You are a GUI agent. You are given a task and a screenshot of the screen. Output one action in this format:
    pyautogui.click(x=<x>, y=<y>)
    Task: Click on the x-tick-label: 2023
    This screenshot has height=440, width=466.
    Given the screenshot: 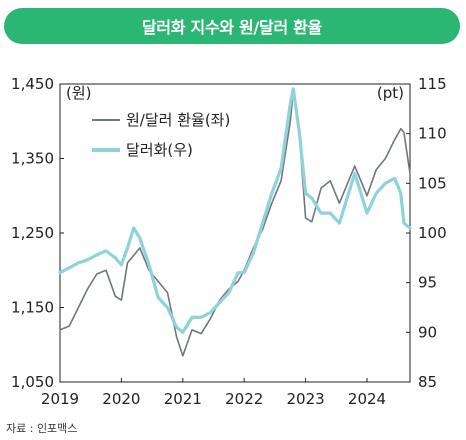 What is the action you would take?
    pyautogui.click(x=306, y=399)
    